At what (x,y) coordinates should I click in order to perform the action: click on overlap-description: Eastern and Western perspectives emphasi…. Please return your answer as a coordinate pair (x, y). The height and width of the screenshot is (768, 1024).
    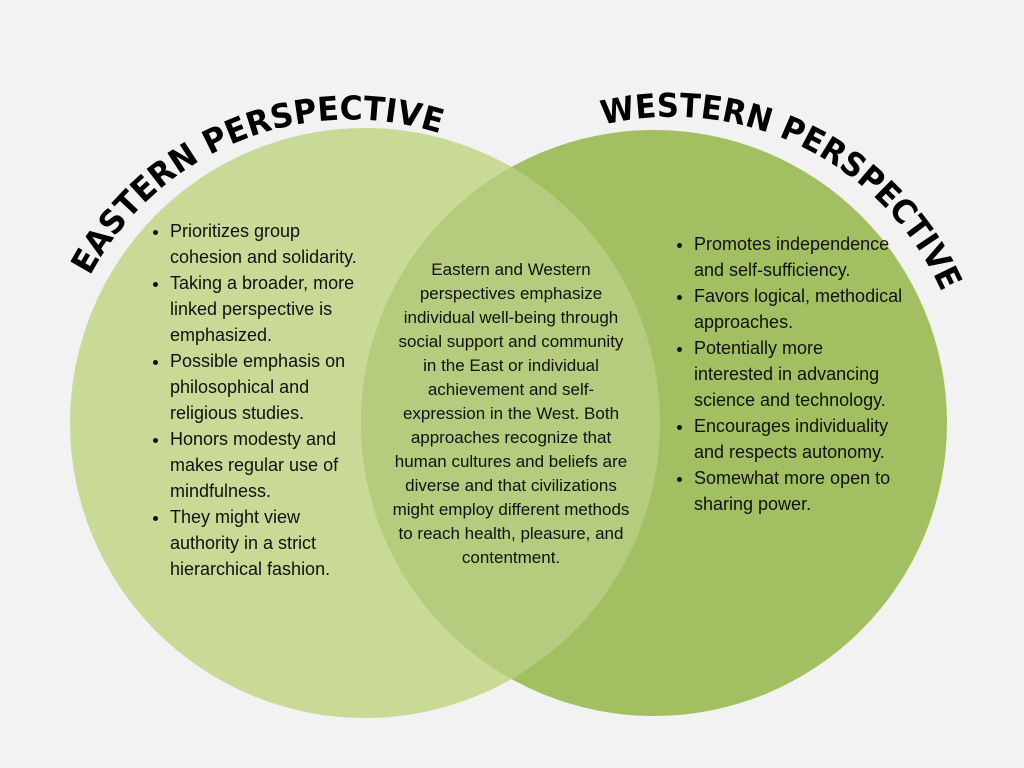
    Looking at the image, I should click on (511, 413).